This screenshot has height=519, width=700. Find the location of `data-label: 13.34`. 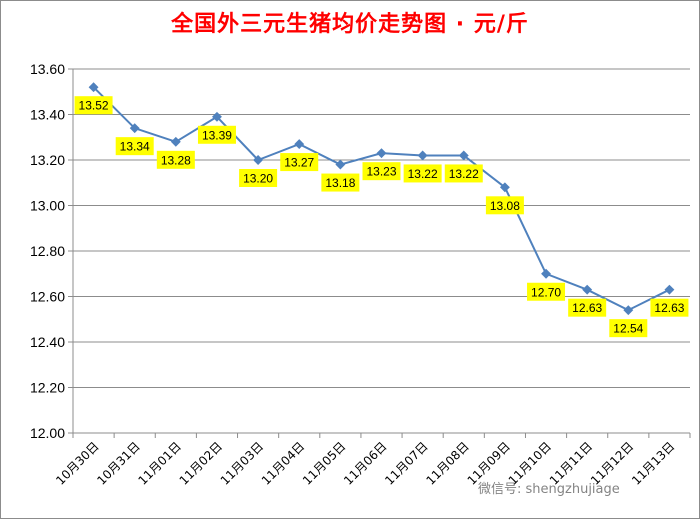

data-label: 13.34 is located at coordinates (134, 146).